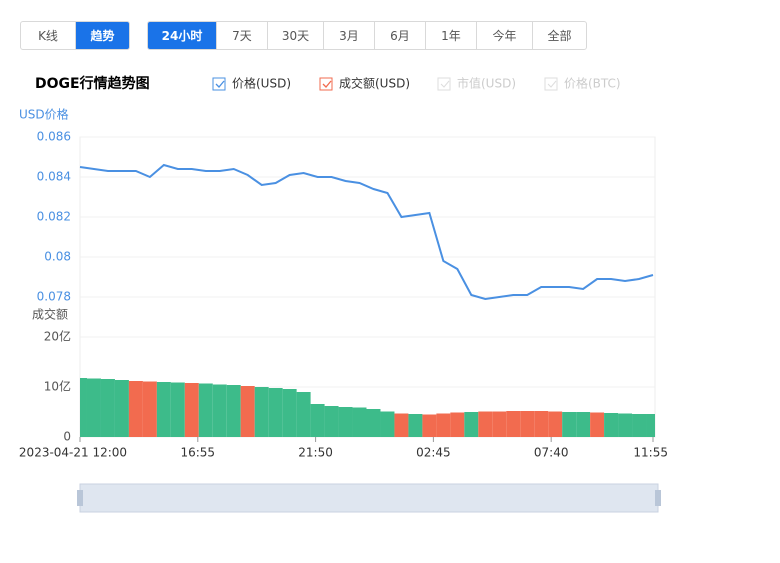  What do you see at coordinates (50, 314) in the screenshot?
I see `y2-axis-label: 成交额` at bounding box center [50, 314].